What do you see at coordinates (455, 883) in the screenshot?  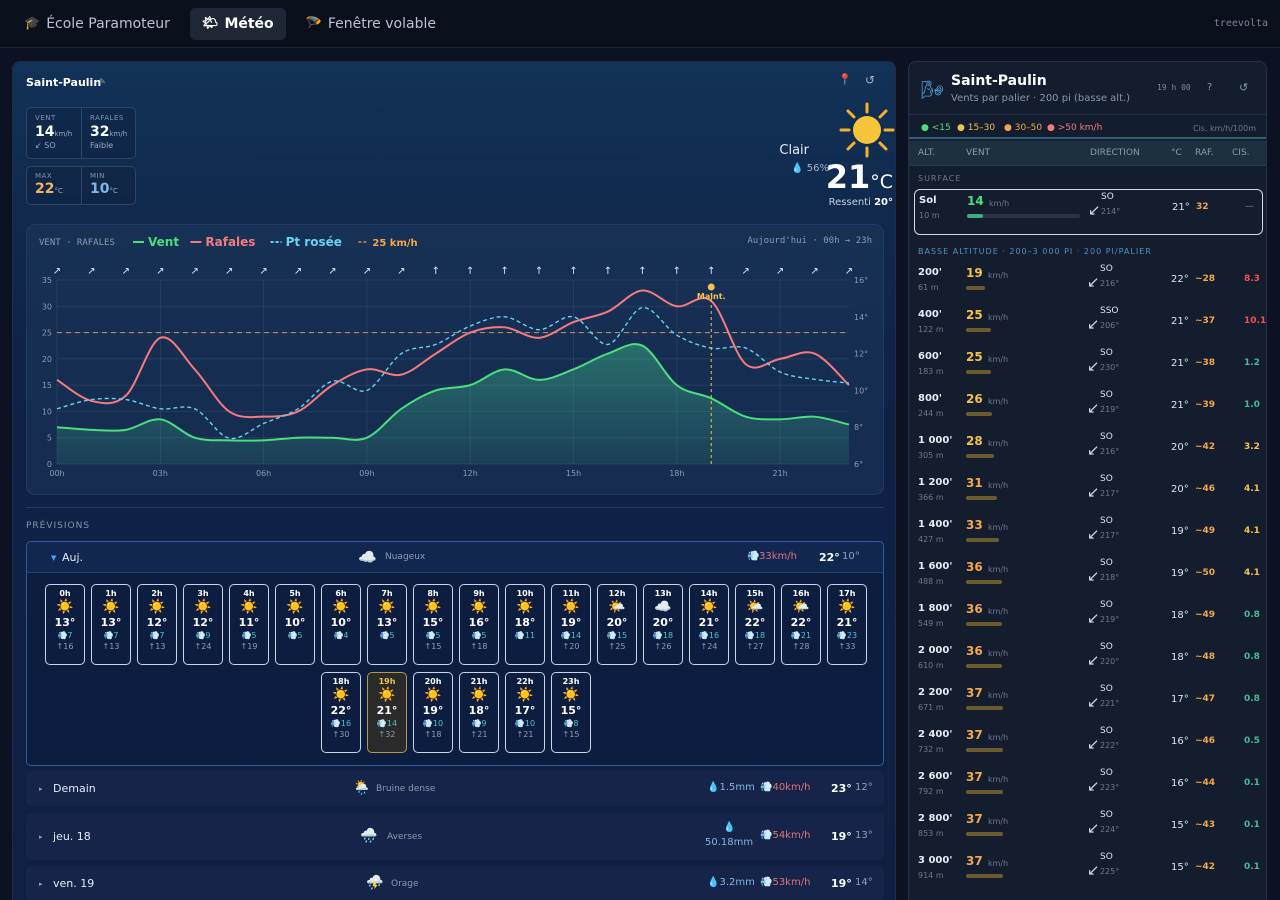 I see `day-row: ▸ ven. 19 ⛈️ Orage 💧3.2mm 💨53km/h 19° 14°` at bounding box center [455, 883].